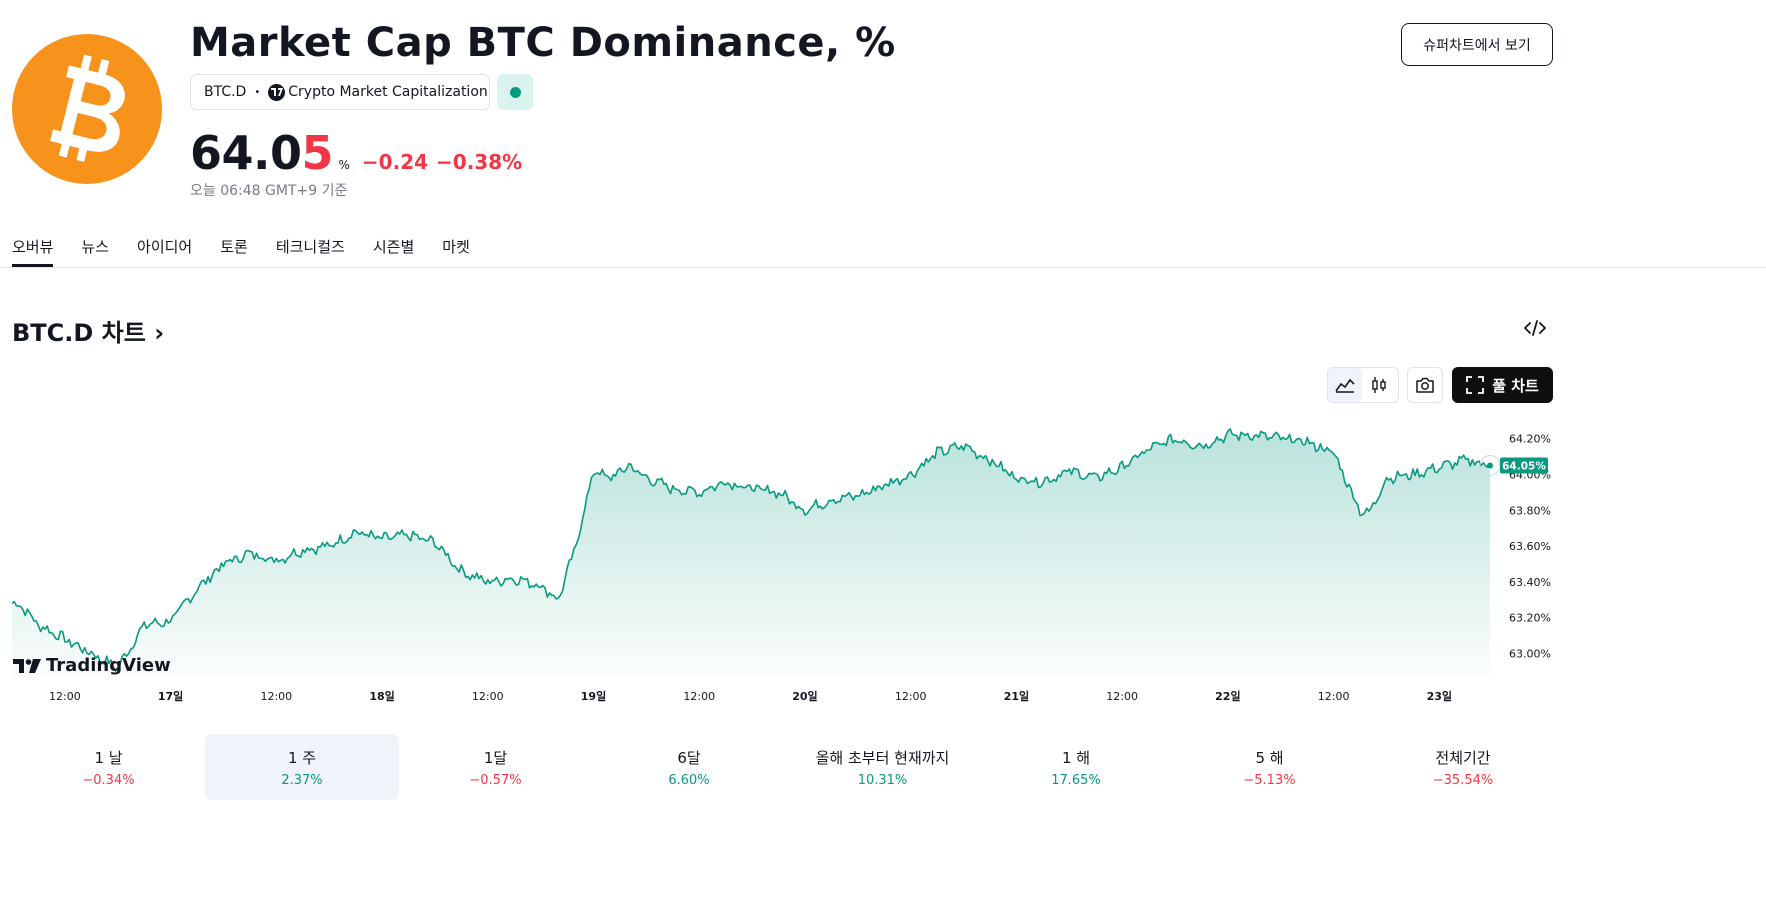  Describe the element at coordinates (302, 757) in the screenshot. I see `period-label: 1 주` at that location.